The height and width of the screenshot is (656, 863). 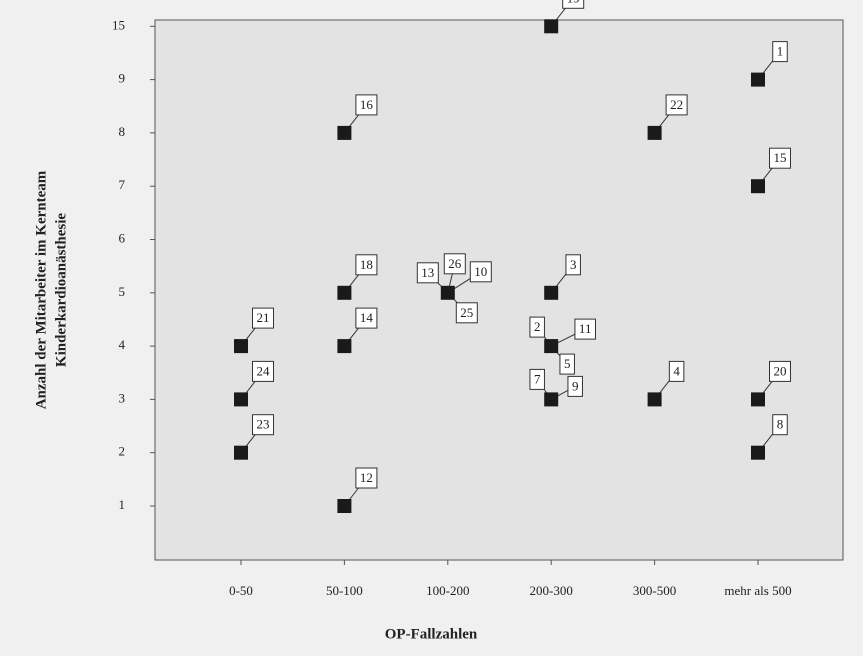 I want to click on x-tick-label: 100-200, so click(x=447, y=590).